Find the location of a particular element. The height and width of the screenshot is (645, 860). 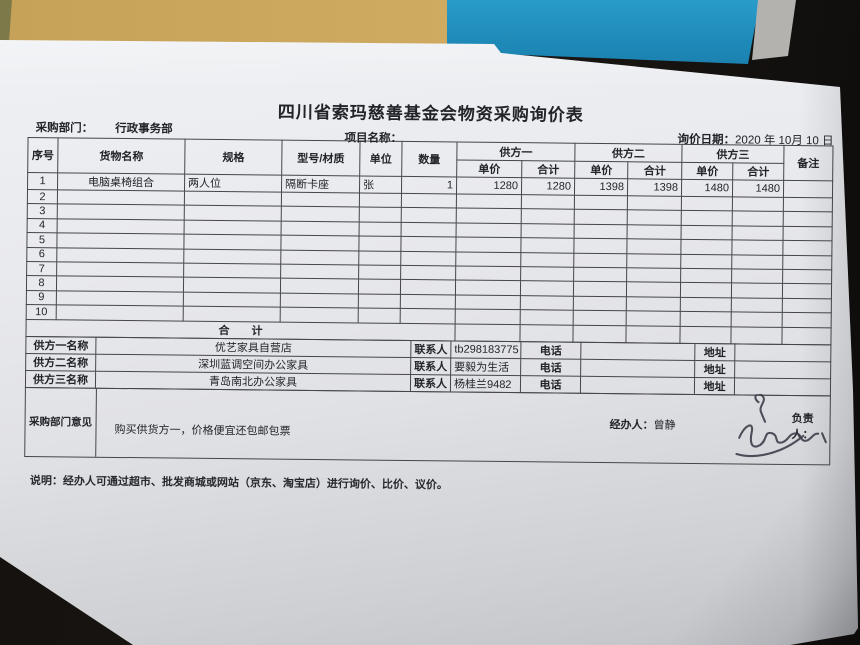

cell-s3-price: 1480 is located at coordinates (707, 188).